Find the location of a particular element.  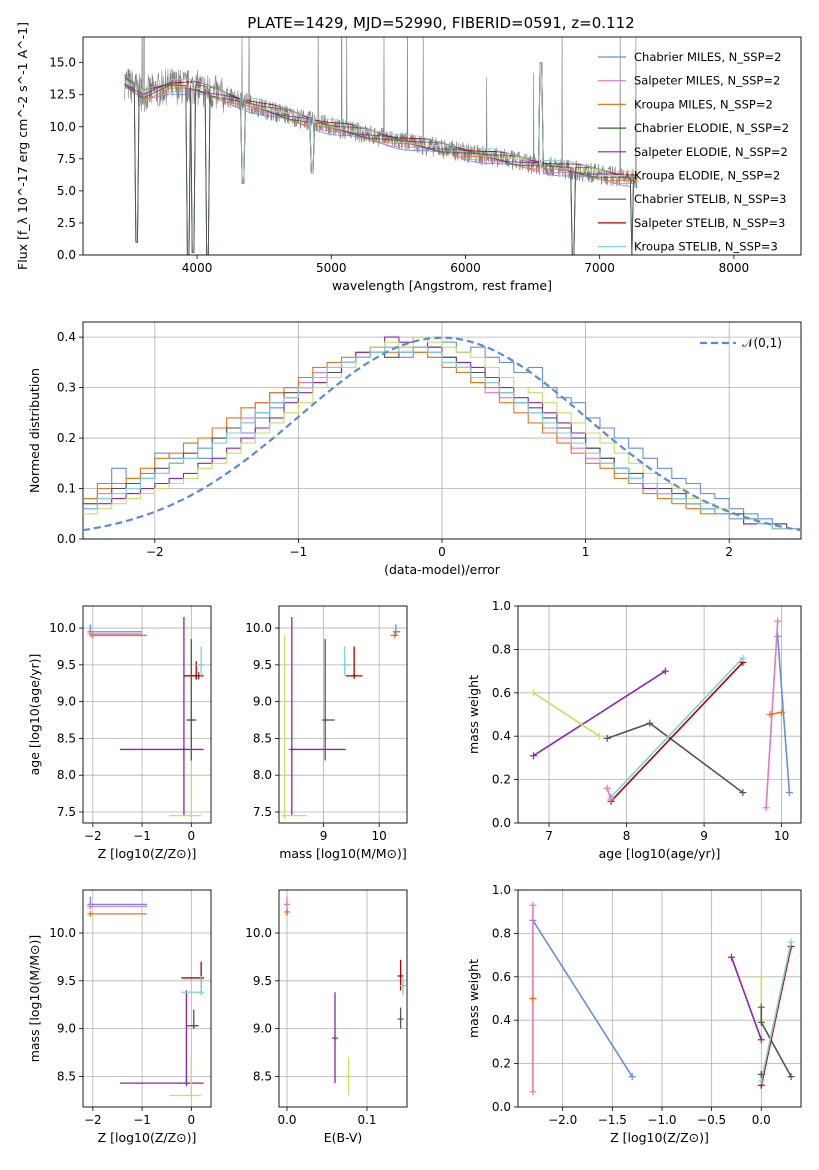

x-tick-label: 1 is located at coordinates (586, 552).